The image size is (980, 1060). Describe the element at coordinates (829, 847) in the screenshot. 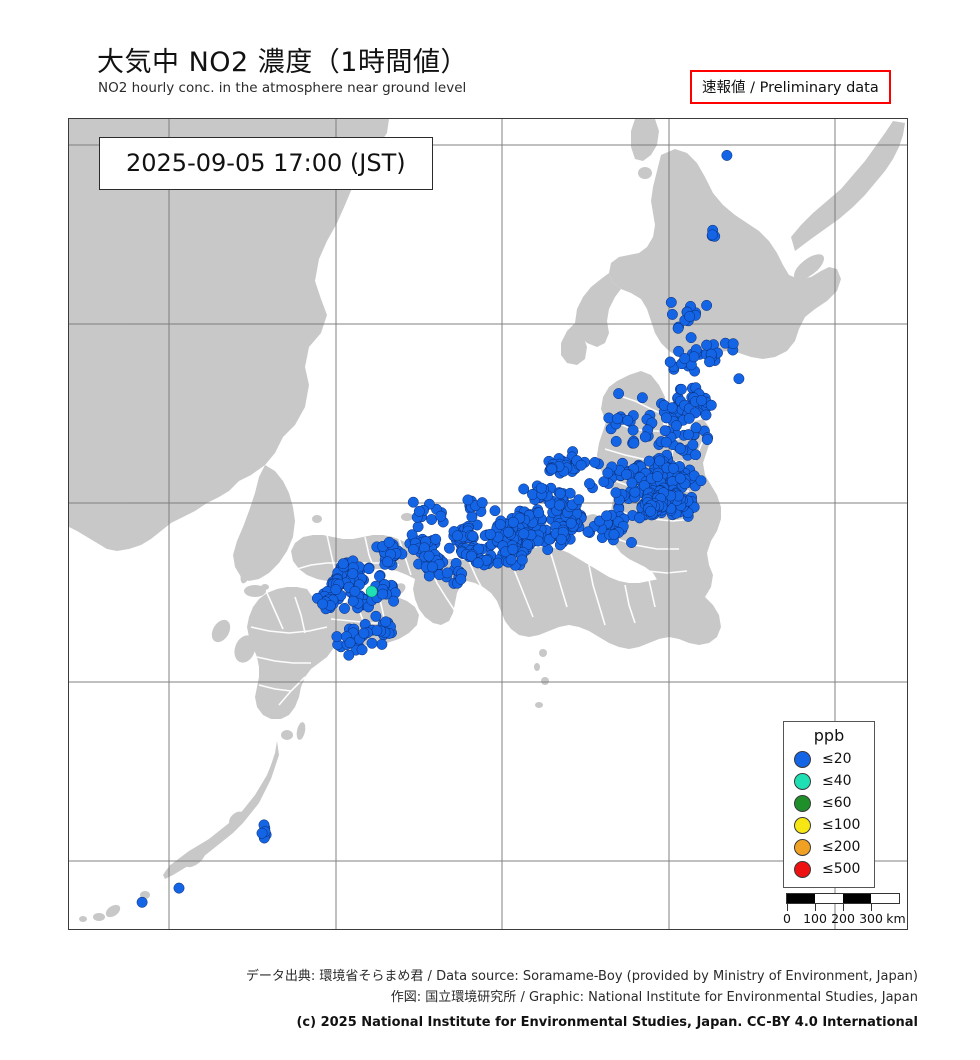

I see `legend-item: ≤200` at that location.